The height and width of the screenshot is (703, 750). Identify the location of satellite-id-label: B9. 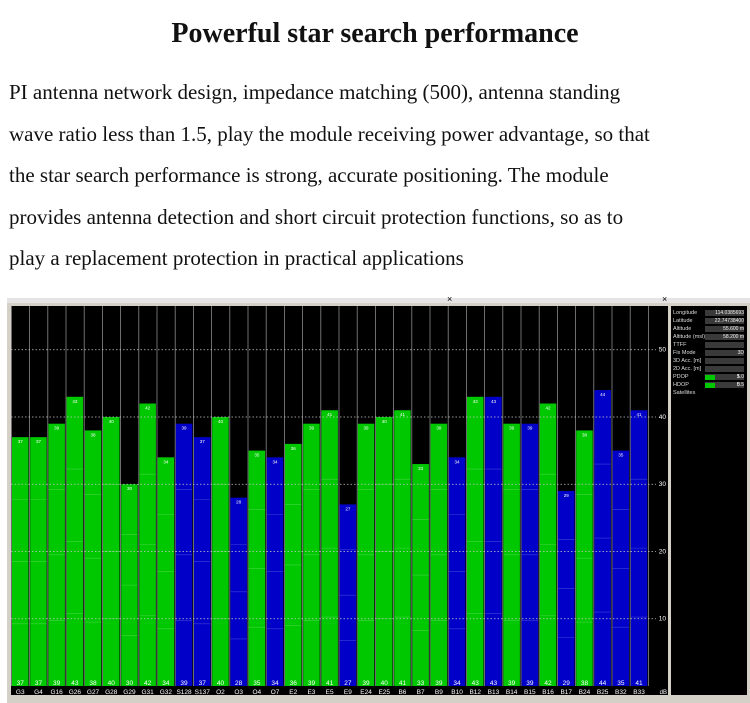
(439, 692).